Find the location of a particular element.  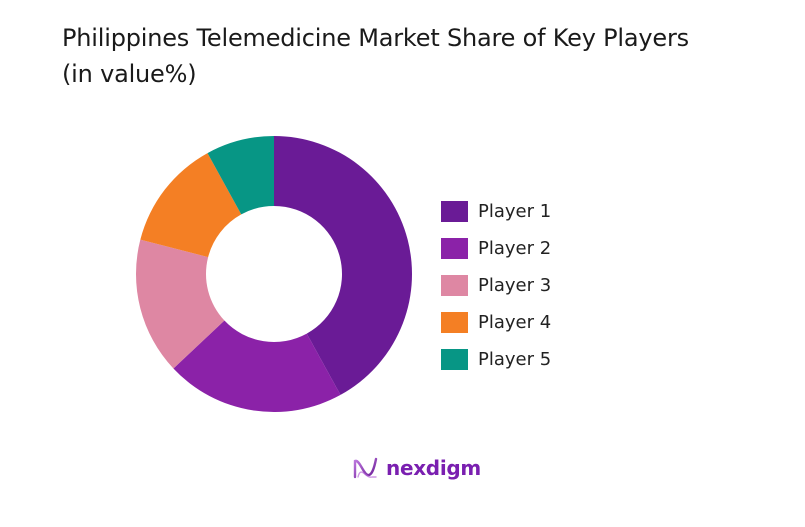

legend-item-player-2: Player 2 is located at coordinates (496, 248).